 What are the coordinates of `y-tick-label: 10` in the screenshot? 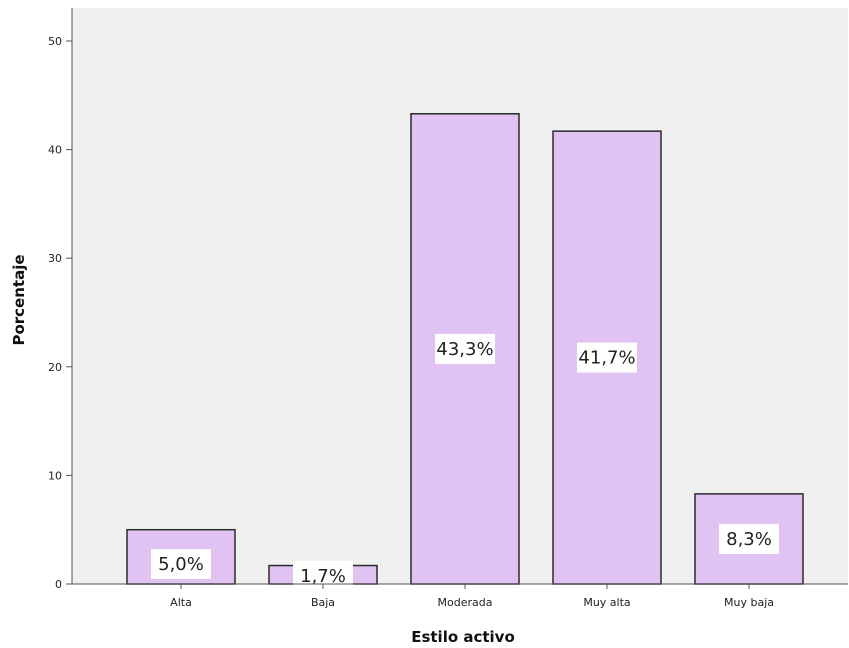 It's located at (55, 475).